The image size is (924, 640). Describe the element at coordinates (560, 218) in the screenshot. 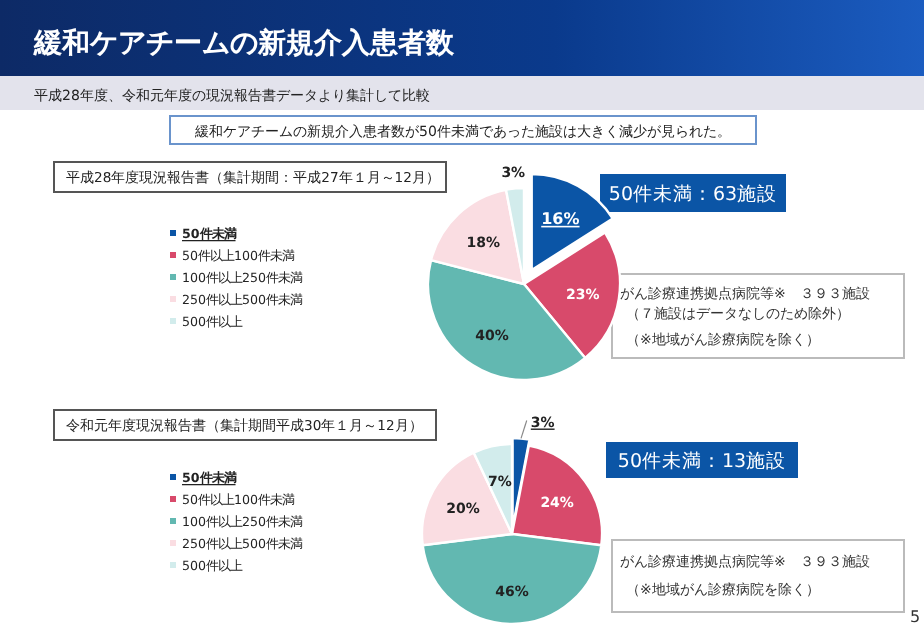

I see `data-label: 16%` at that location.